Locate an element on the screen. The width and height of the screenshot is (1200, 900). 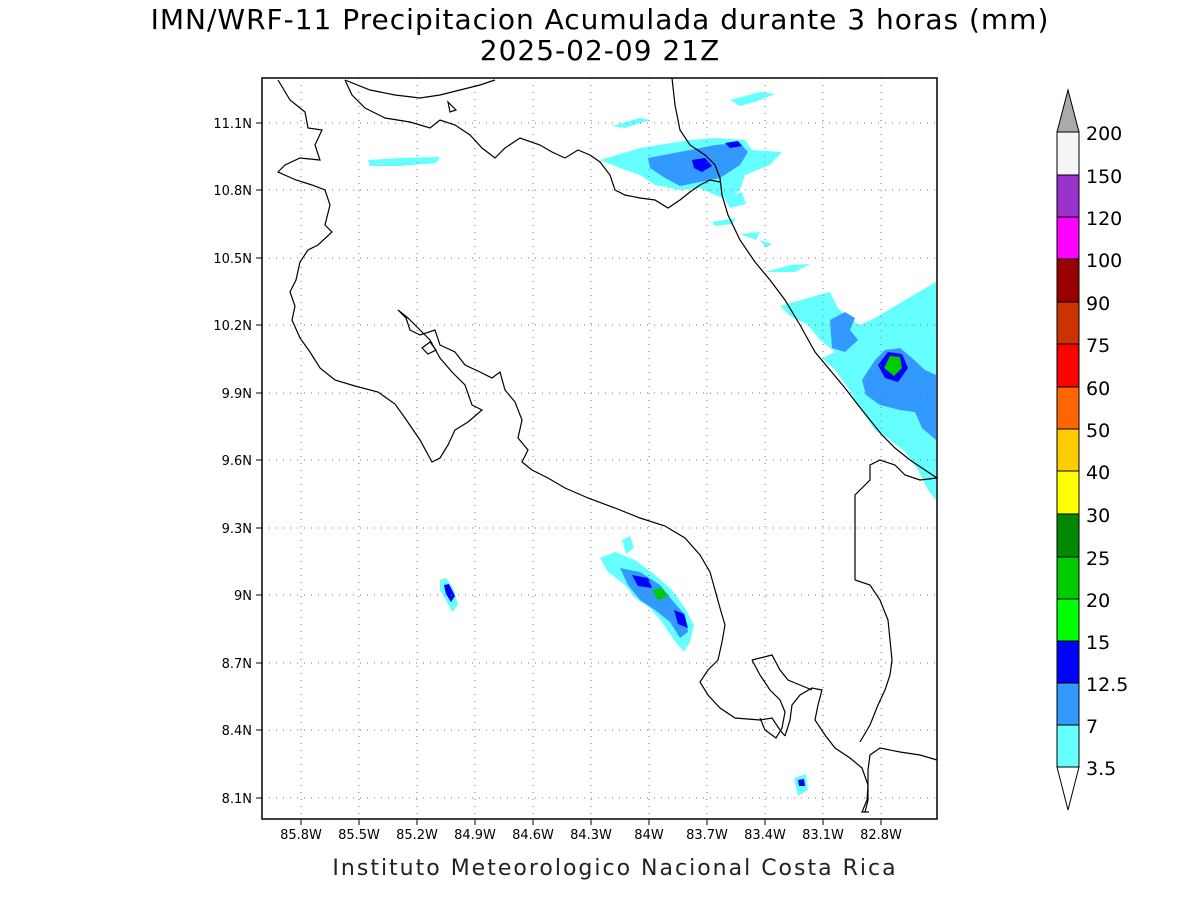
colorbar-arrow-top is located at coordinates (1068, 110).